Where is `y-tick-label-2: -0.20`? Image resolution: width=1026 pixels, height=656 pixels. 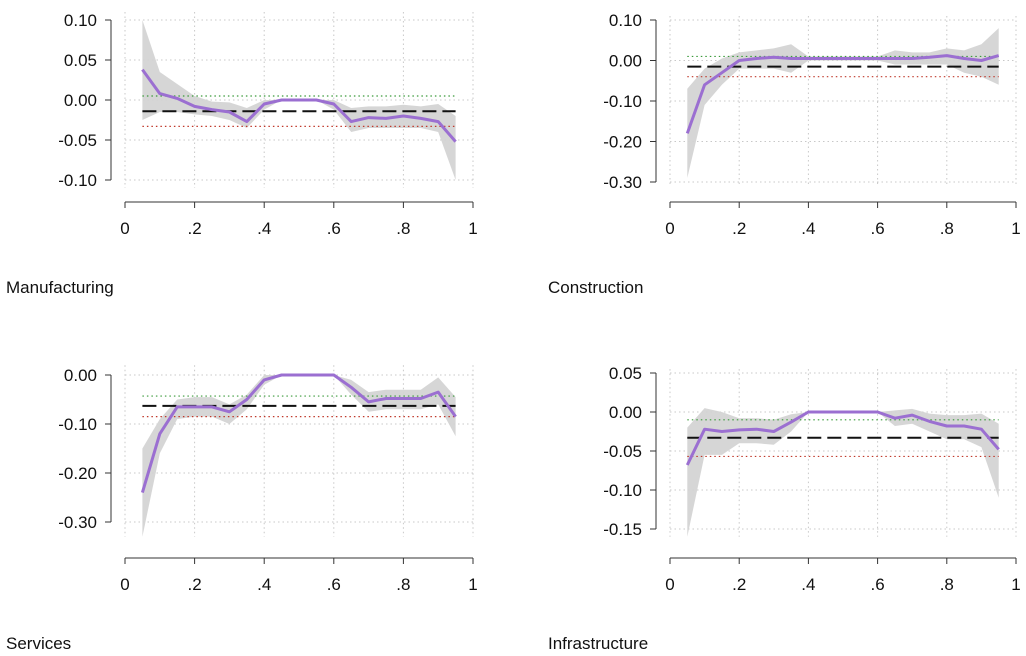
y-tick-label-2: -0.20 is located at coordinates (77, 473).